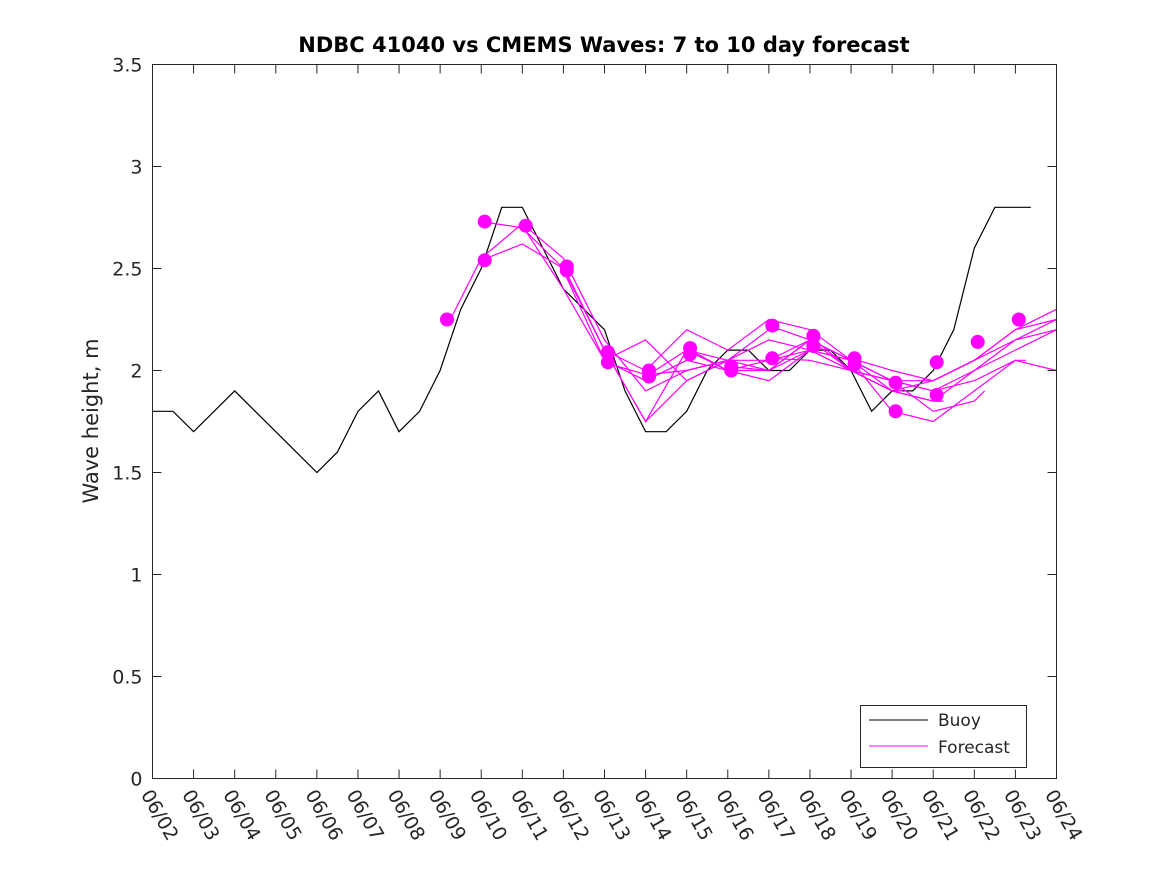 The height and width of the screenshot is (875, 1167). Describe the element at coordinates (127, 270) in the screenshot. I see `y-tick-label: 2.5` at that location.